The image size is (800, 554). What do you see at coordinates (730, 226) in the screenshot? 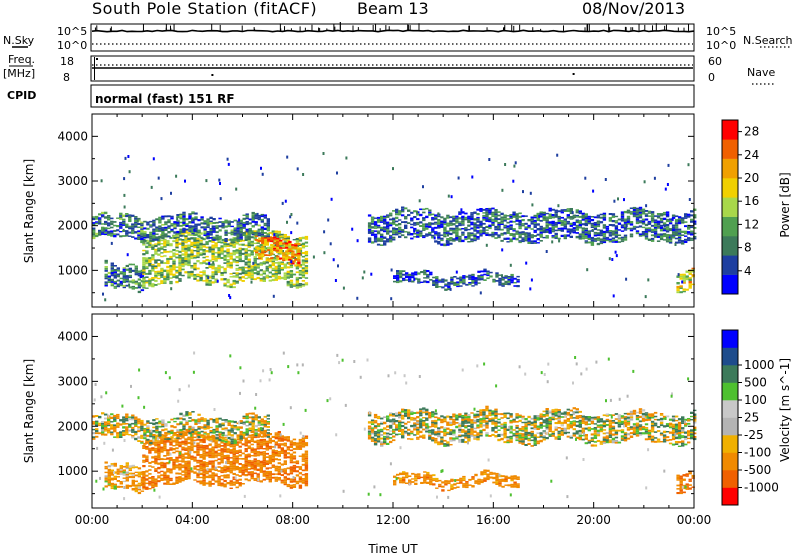
I see `colorbar-cell` at bounding box center [730, 226].